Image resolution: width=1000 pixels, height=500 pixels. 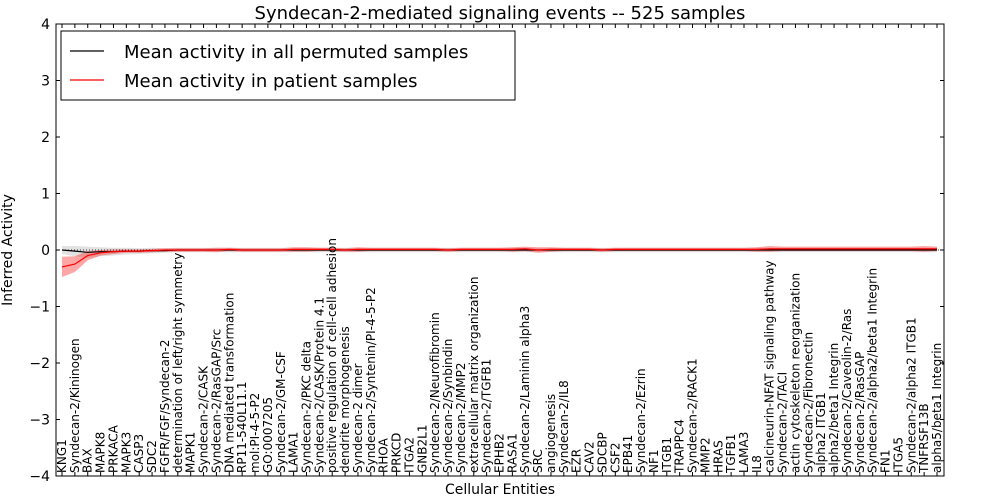 What do you see at coordinates (216, 401) in the screenshot?
I see `x-tick-label: Syndecan-2/RasGAP/Src` at bounding box center [216, 401].